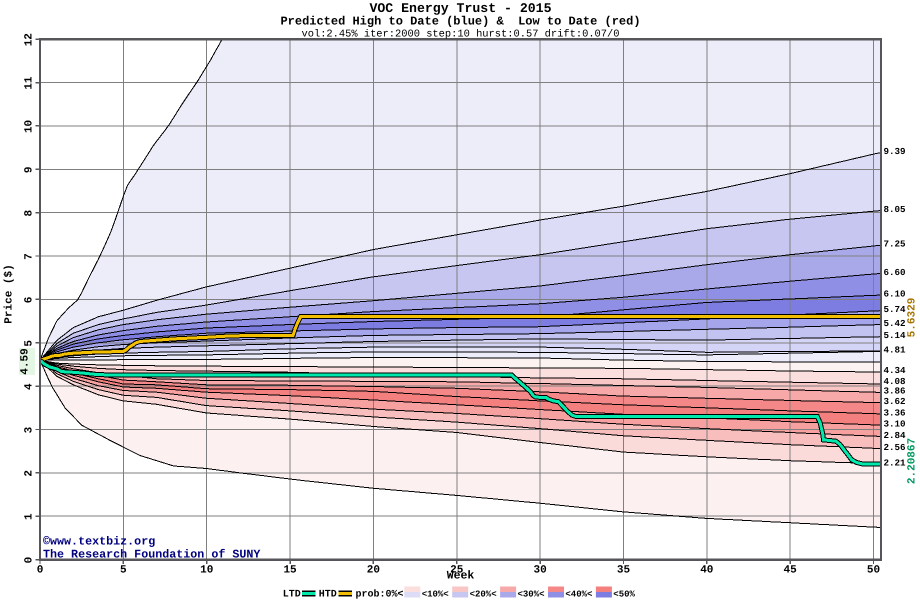 This screenshot has width=920, height=600. What do you see at coordinates (895, 370) in the screenshot?
I see `svg-text: 4.34` at bounding box center [895, 370].